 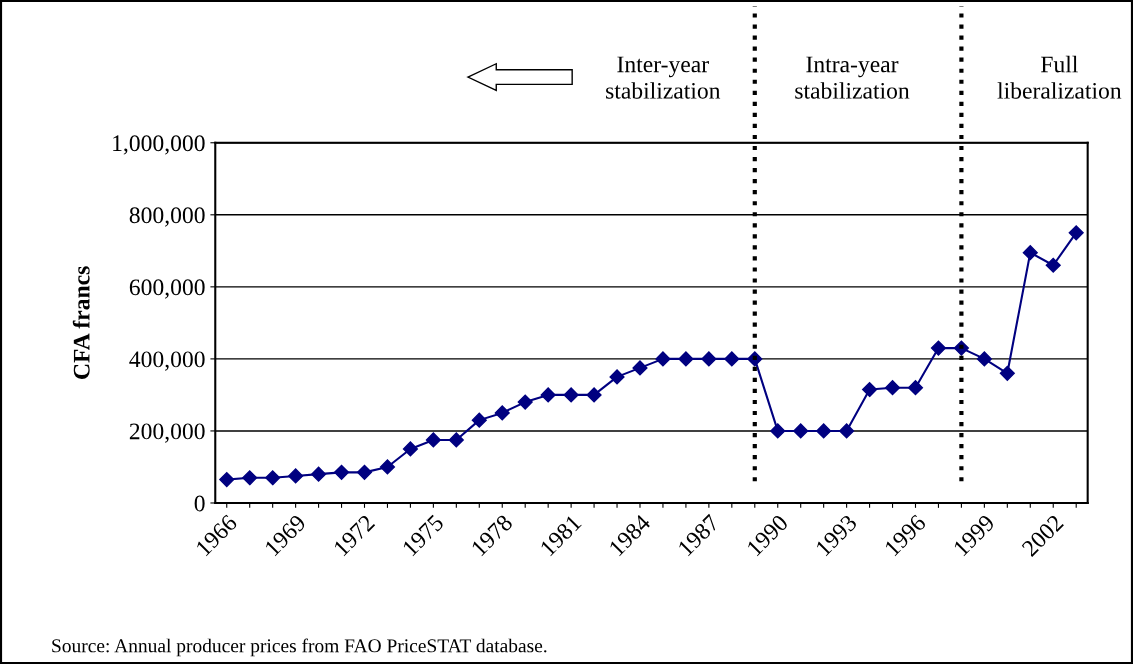 I want to click on source-note: Source: Annual producer prices from FAO PriceSTAT database., so click(x=299, y=647).